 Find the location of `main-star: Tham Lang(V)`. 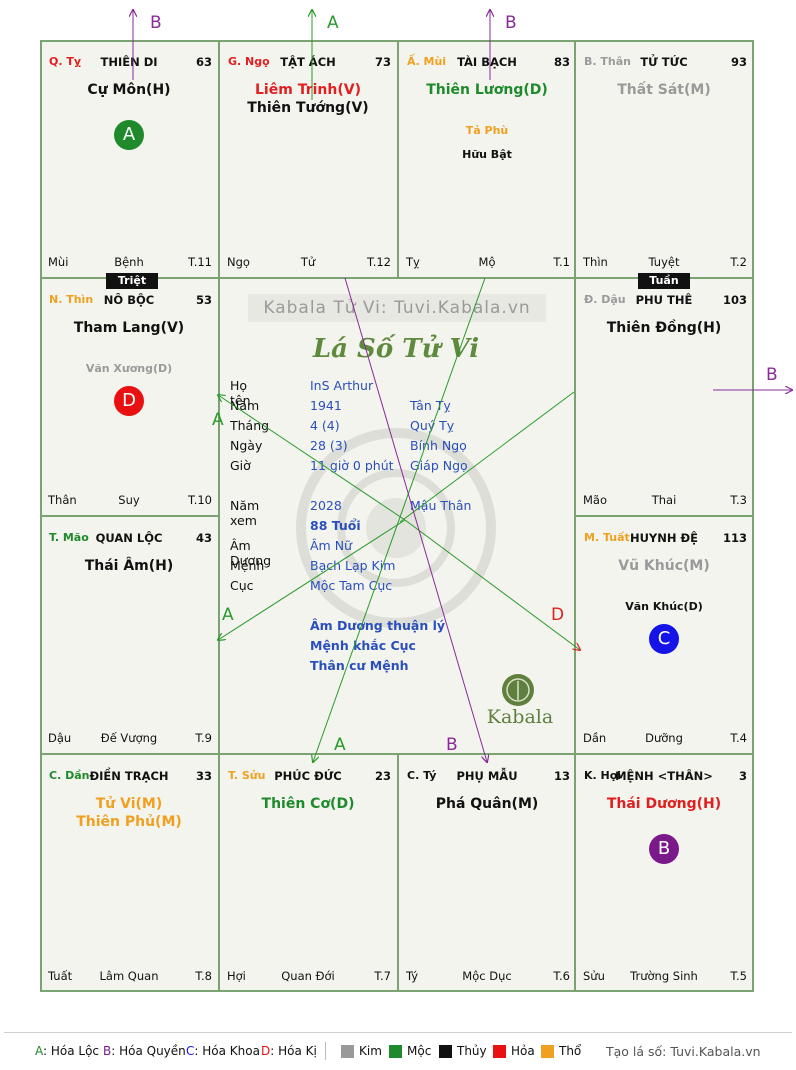

main-star: Tham Lang(V) is located at coordinates (129, 328).